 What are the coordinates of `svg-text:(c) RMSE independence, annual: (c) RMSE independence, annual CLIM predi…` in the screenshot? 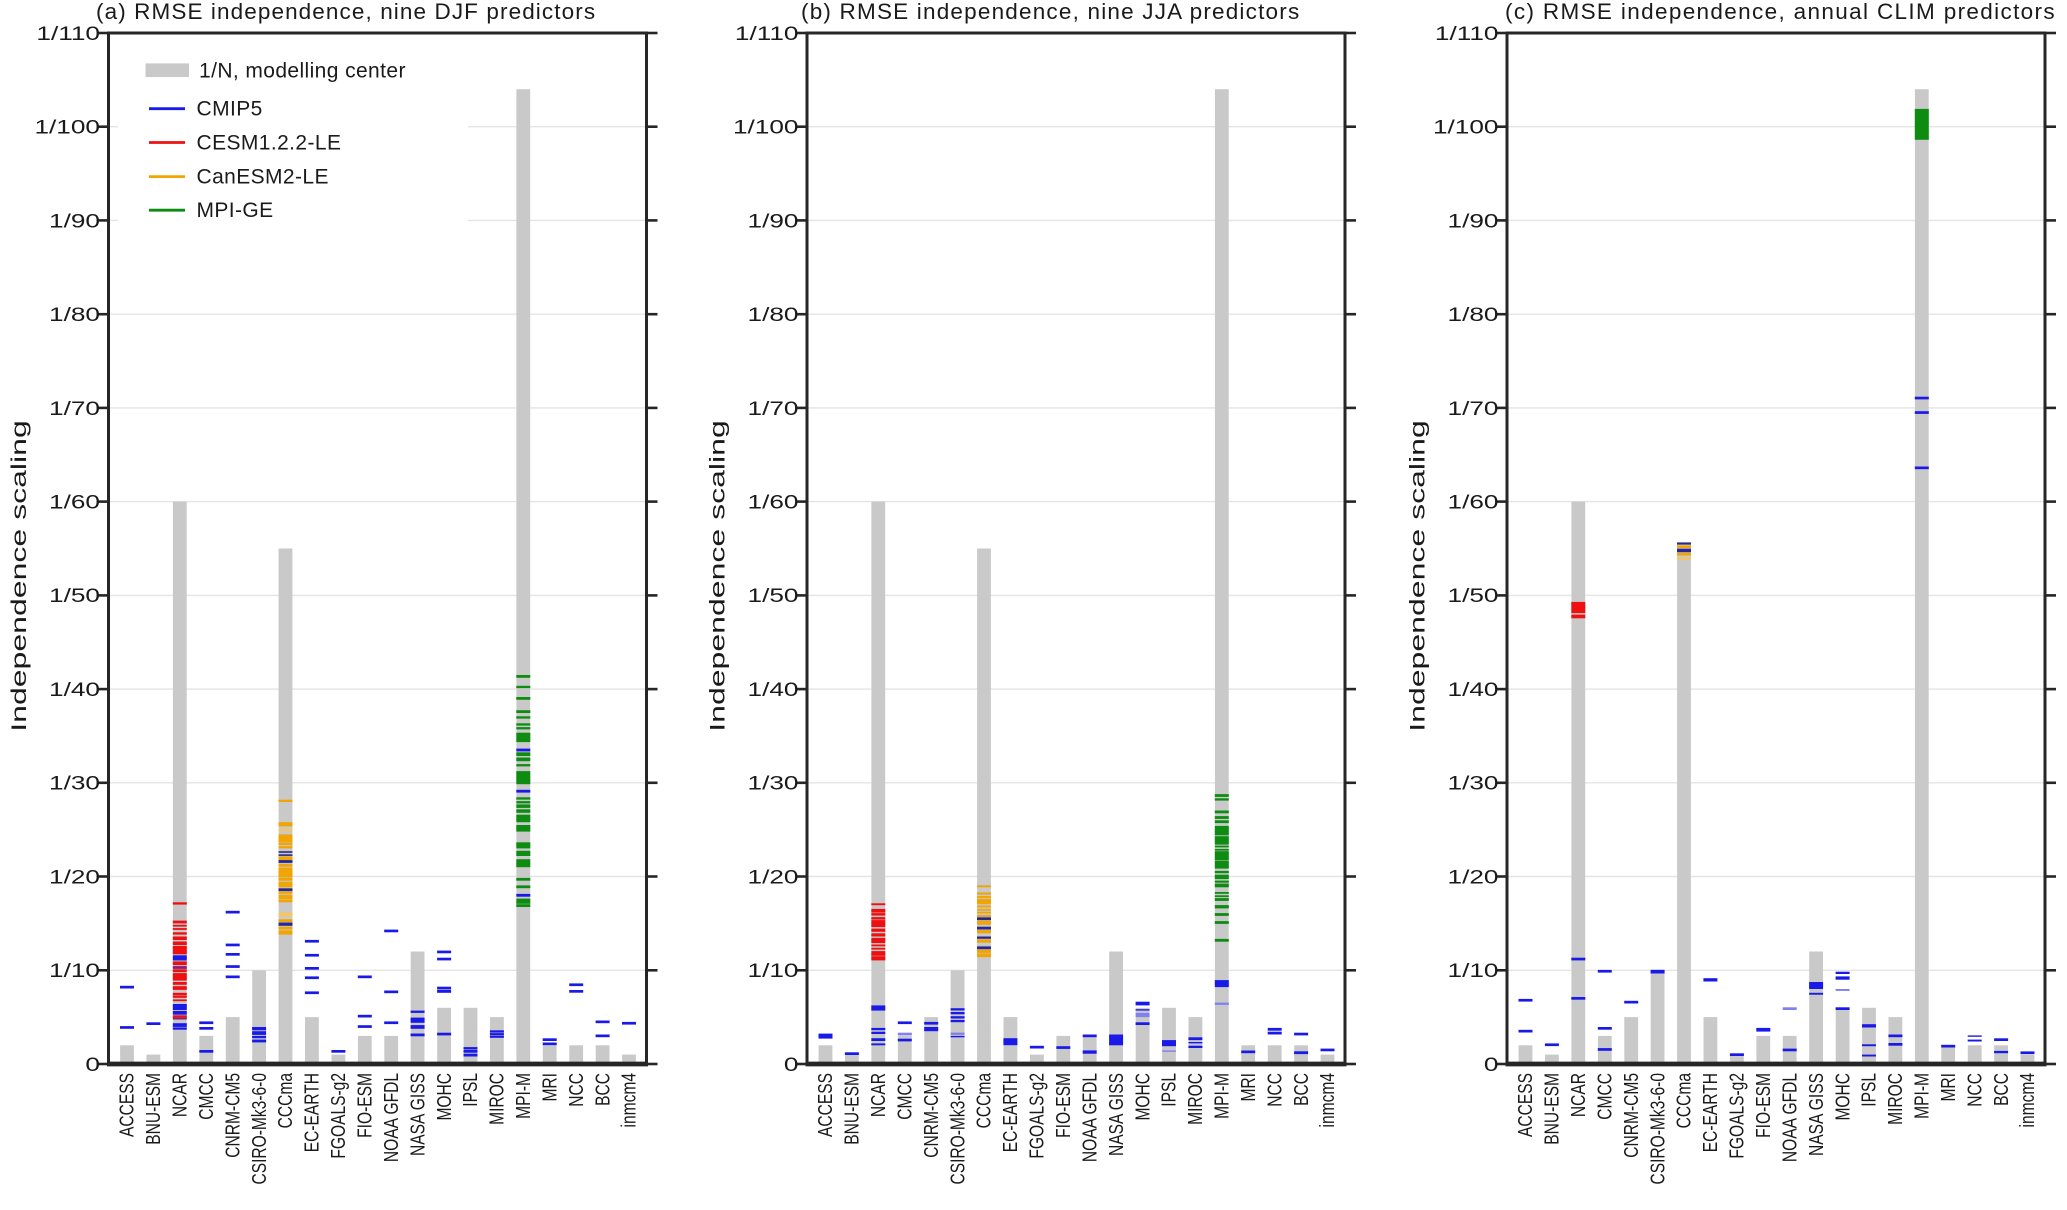 It's located at (1780, 12).